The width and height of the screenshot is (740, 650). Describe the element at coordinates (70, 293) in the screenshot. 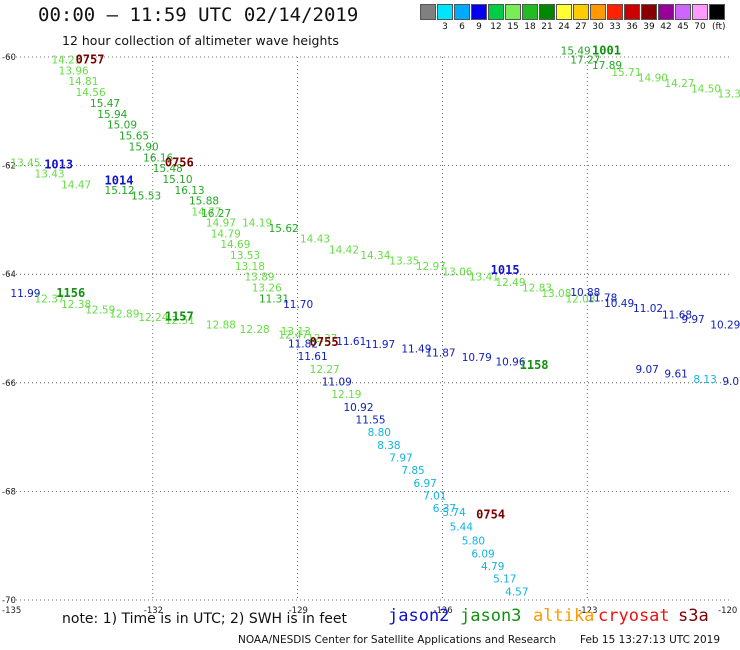

I see `time-label-1156: 1156` at that location.